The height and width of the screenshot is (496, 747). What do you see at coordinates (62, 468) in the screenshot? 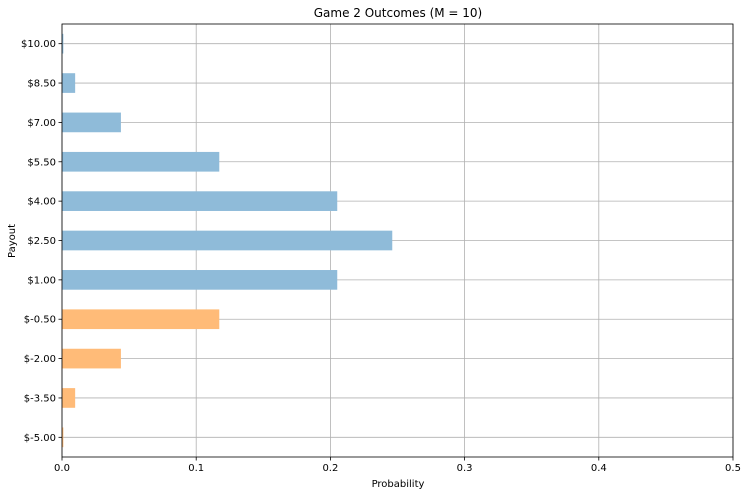
I see `x-tick-label: 0.0` at bounding box center [62, 468].